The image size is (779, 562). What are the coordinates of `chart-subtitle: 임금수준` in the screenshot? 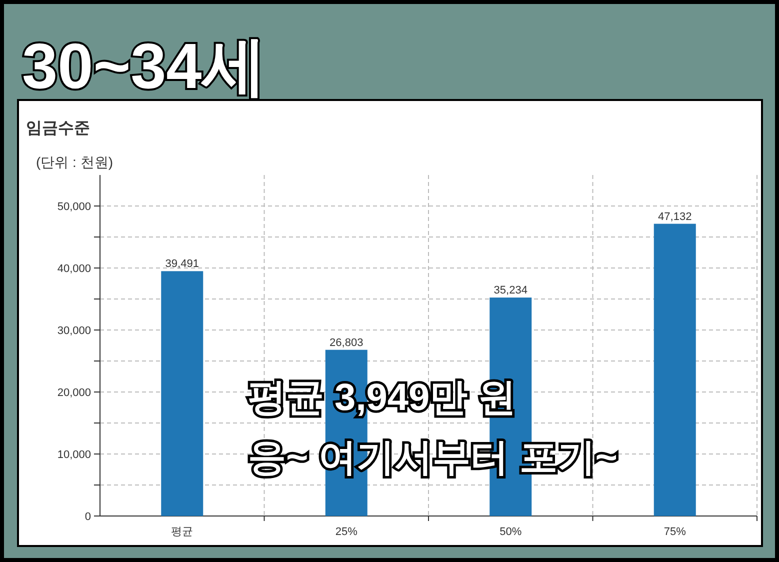 It's located at (58, 128).